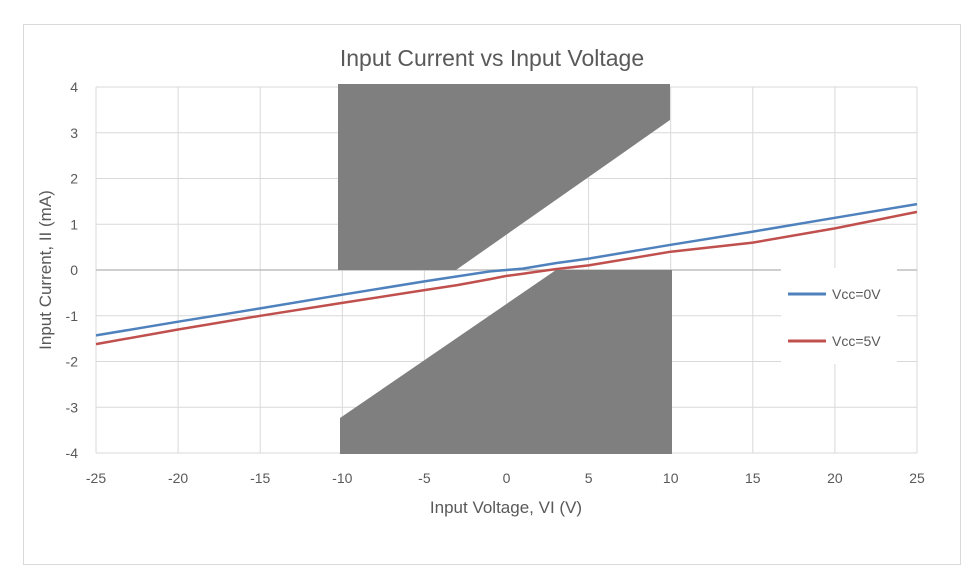 The height and width of the screenshot is (582, 980). What do you see at coordinates (74, 224) in the screenshot?
I see `y-tick-label: 1` at bounding box center [74, 224].